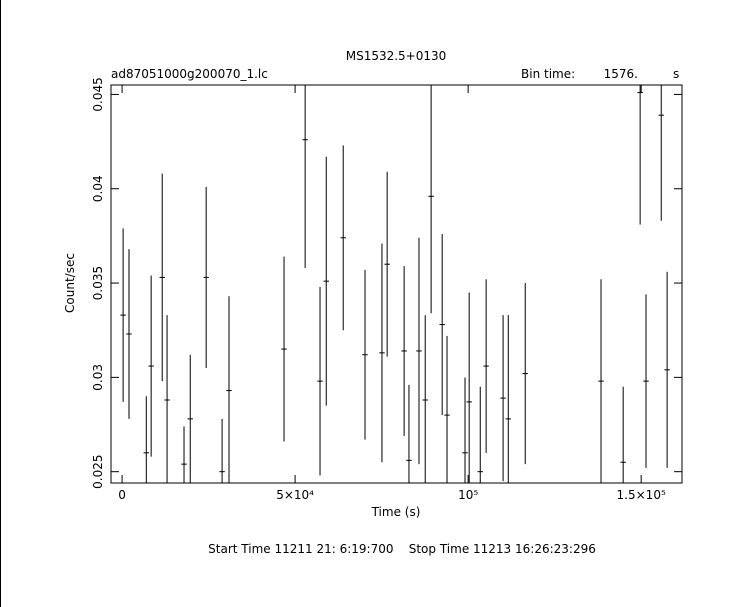 The height and width of the screenshot is (607, 743). What do you see at coordinates (621, 74) in the screenshot?
I see `bin-time: 1576.` at bounding box center [621, 74].